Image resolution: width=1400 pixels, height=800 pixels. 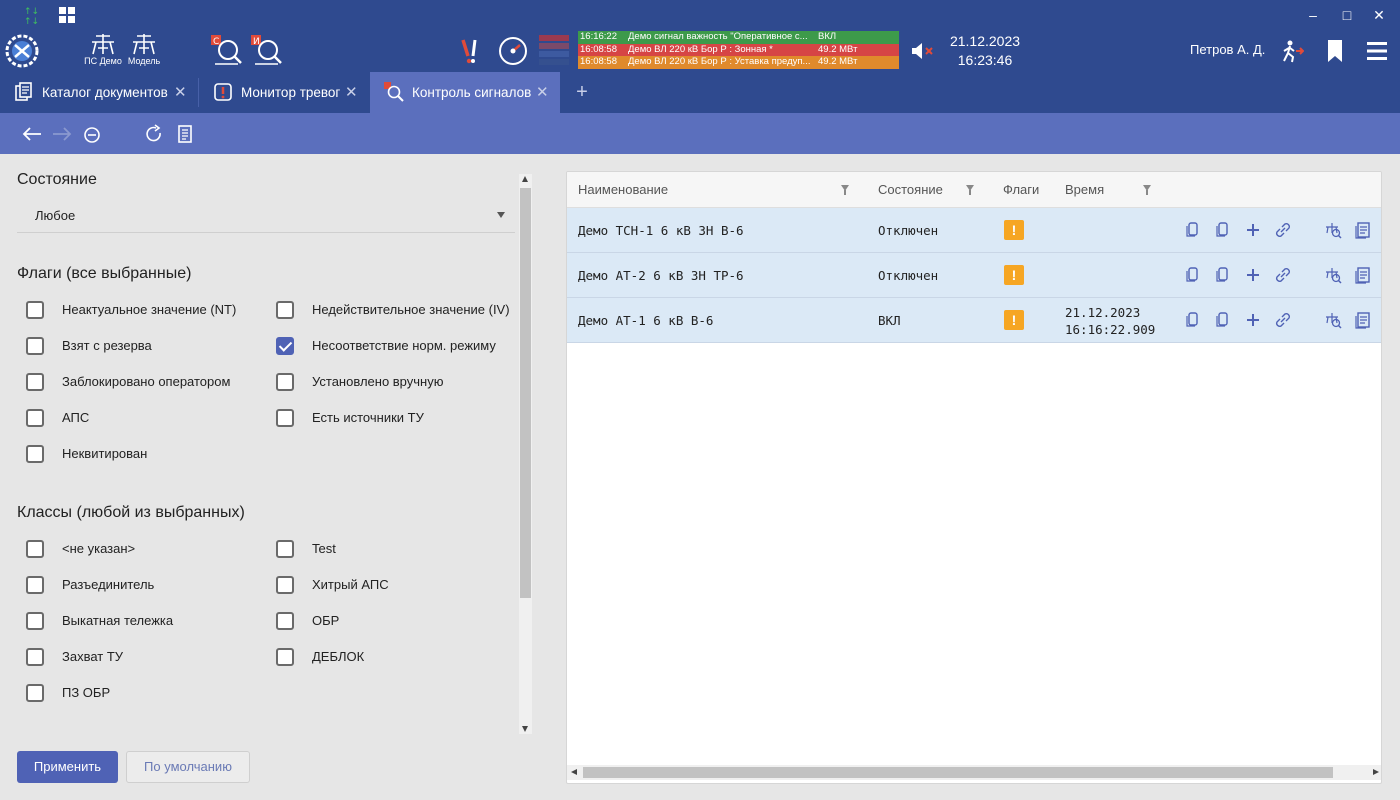 I want to click on stop-icon, so click(x=92, y=134).